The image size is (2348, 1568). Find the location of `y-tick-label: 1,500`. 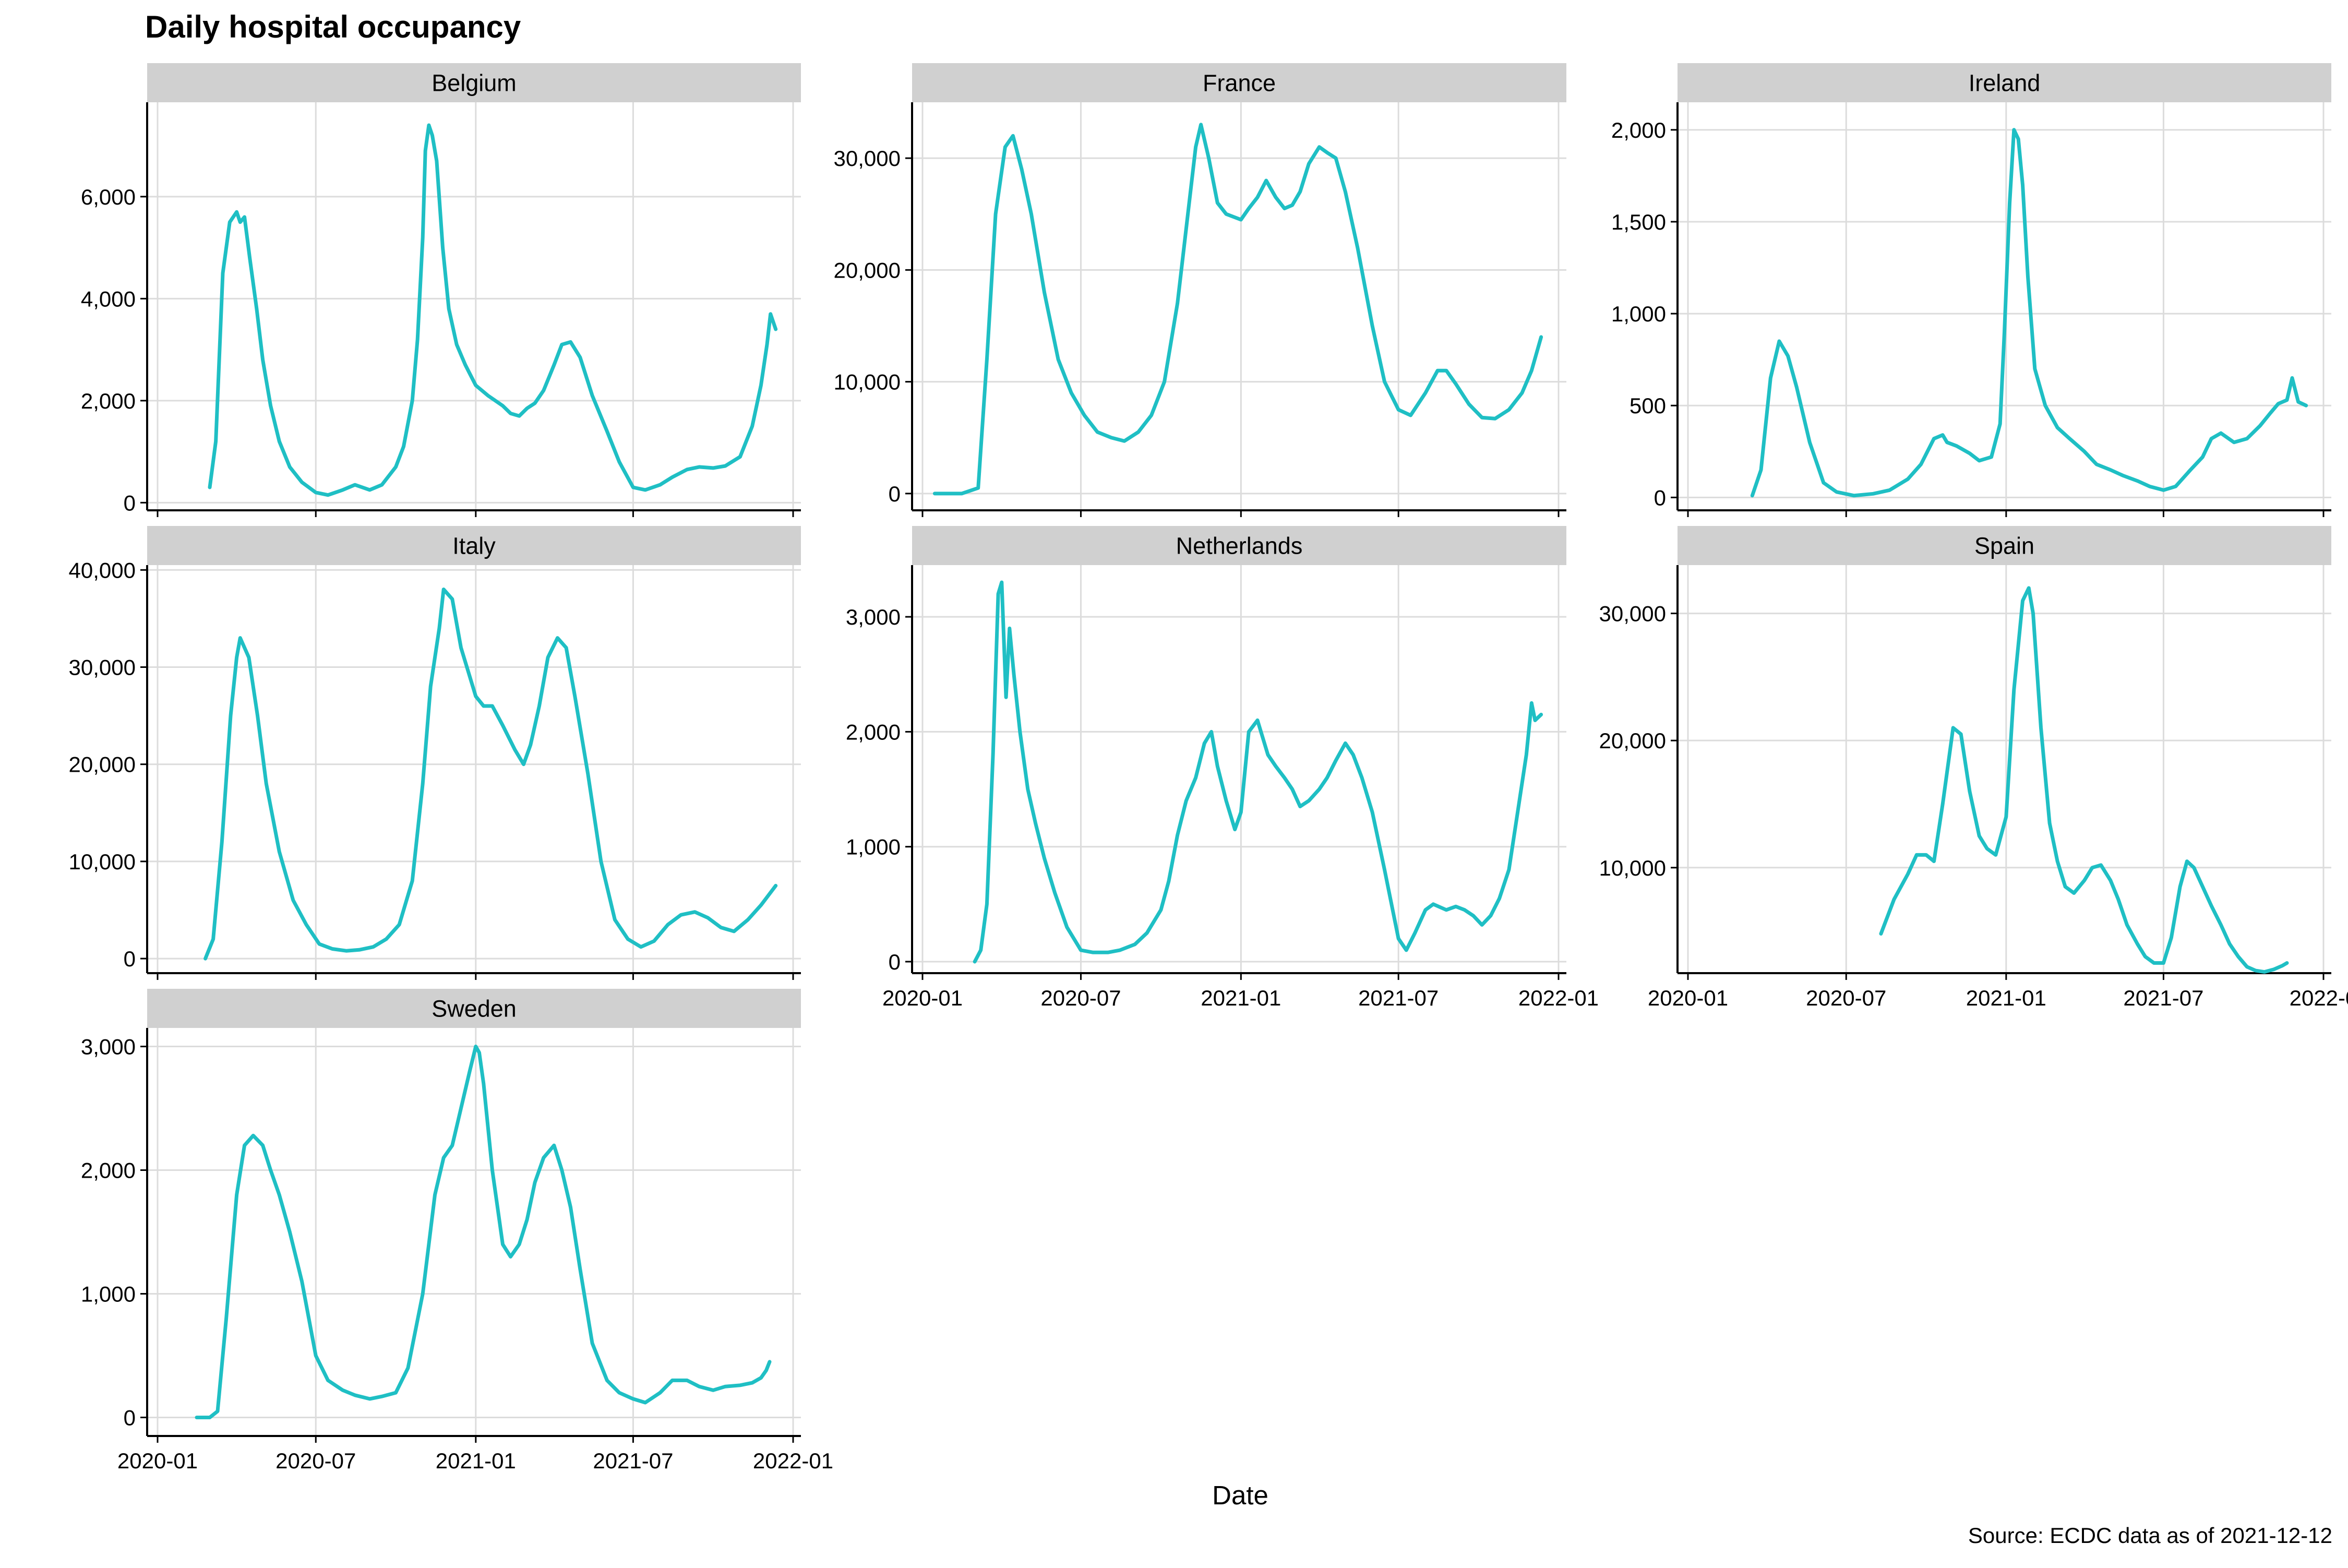

y-tick-label: 1,500 is located at coordinates (1638, 222).